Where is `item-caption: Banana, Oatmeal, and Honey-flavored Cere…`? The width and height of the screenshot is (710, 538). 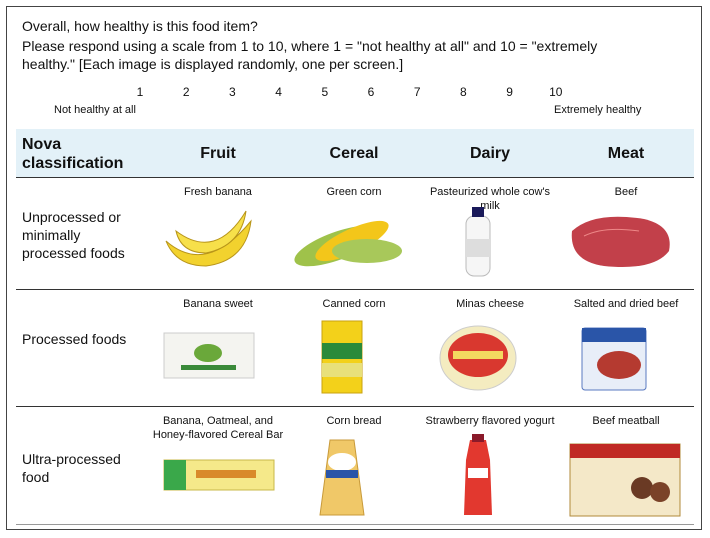 item-caption: Banana, Oatmeal, and Honey-flavored Cere… is located at coordinates (218, 428).